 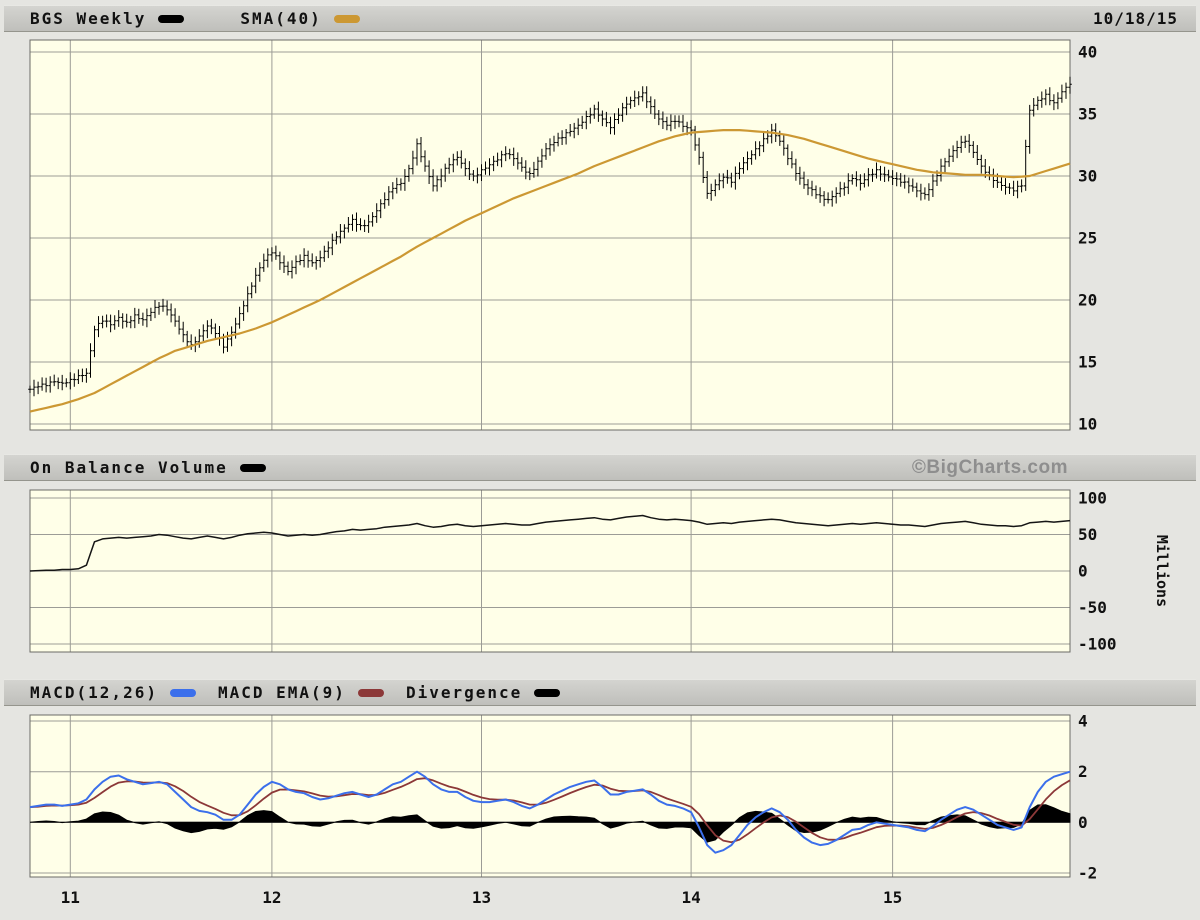 What do you see at coordinates (1087, 362) in the screenshot?
I see `y-tick-label: 15` at bounding box center [1087, 362].